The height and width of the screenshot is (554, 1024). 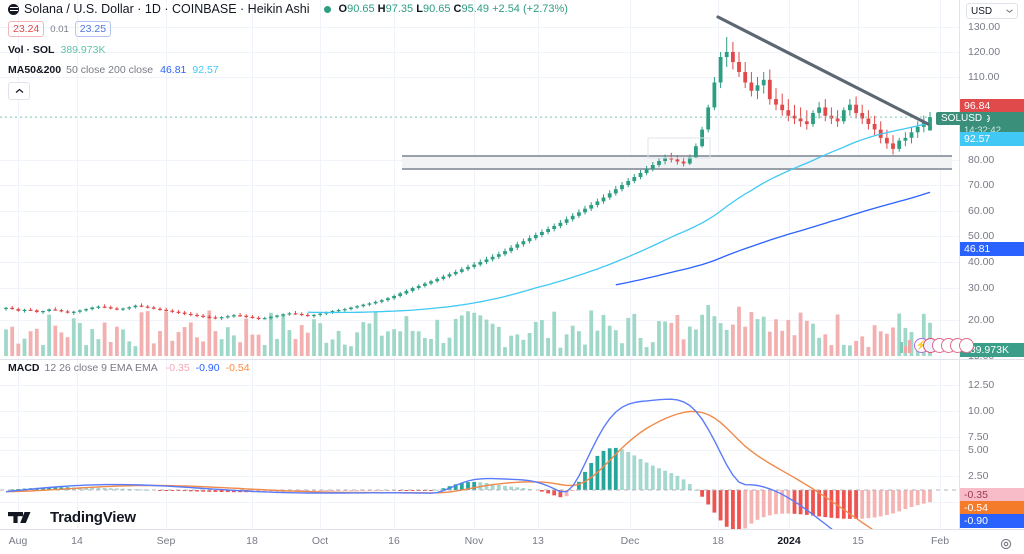 What do you see at coordinates (679, 148) in the screenshot?
I see `drawing-rect` at bounding box center [679, 148].